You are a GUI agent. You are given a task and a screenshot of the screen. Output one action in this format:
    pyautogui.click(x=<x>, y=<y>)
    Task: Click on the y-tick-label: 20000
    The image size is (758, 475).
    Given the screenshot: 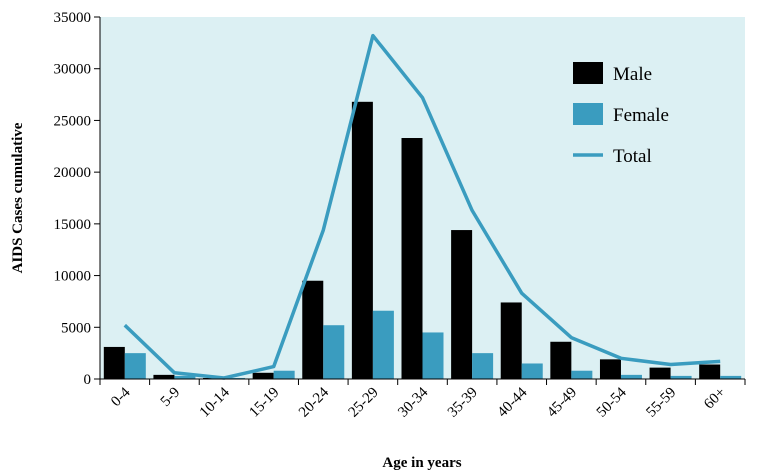 What is the action you would take?
    pyautogui.click(x=73, y=173)
    